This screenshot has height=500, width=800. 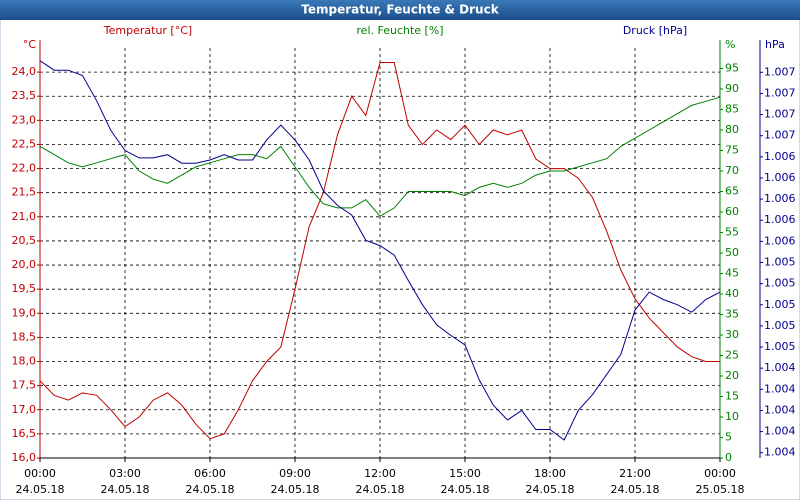 I want to click on y2-tick-label: 40, so click(x=732, y=293).